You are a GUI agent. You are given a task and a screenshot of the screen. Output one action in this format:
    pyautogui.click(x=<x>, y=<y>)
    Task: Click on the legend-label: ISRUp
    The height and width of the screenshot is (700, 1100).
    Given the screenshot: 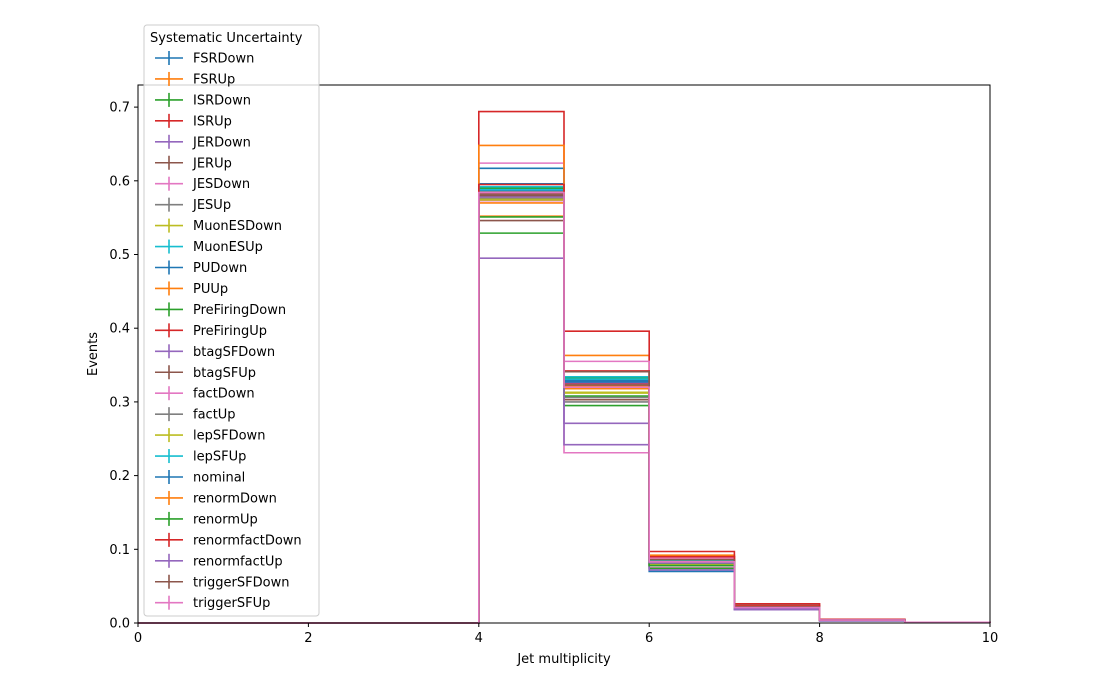 What is the action you would take?
    pyautogui.click(x=212, y=121)
    